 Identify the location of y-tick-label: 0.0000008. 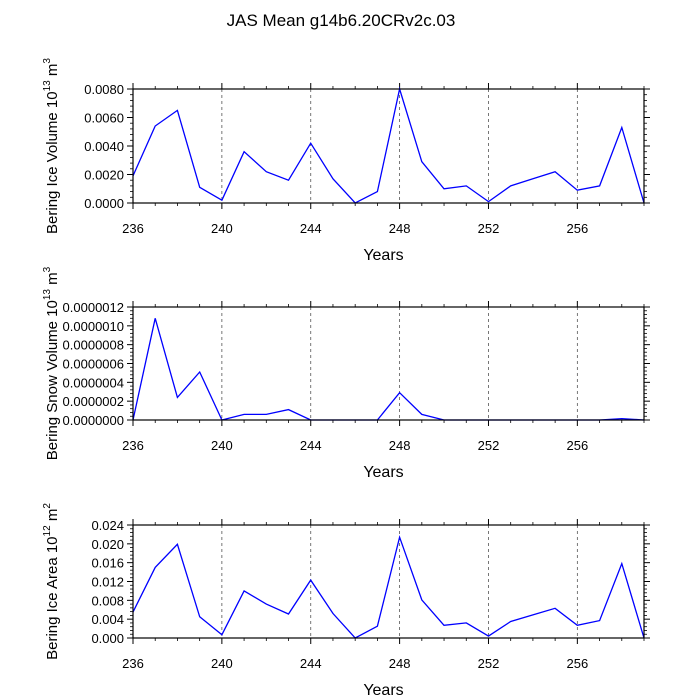
(93, 345).